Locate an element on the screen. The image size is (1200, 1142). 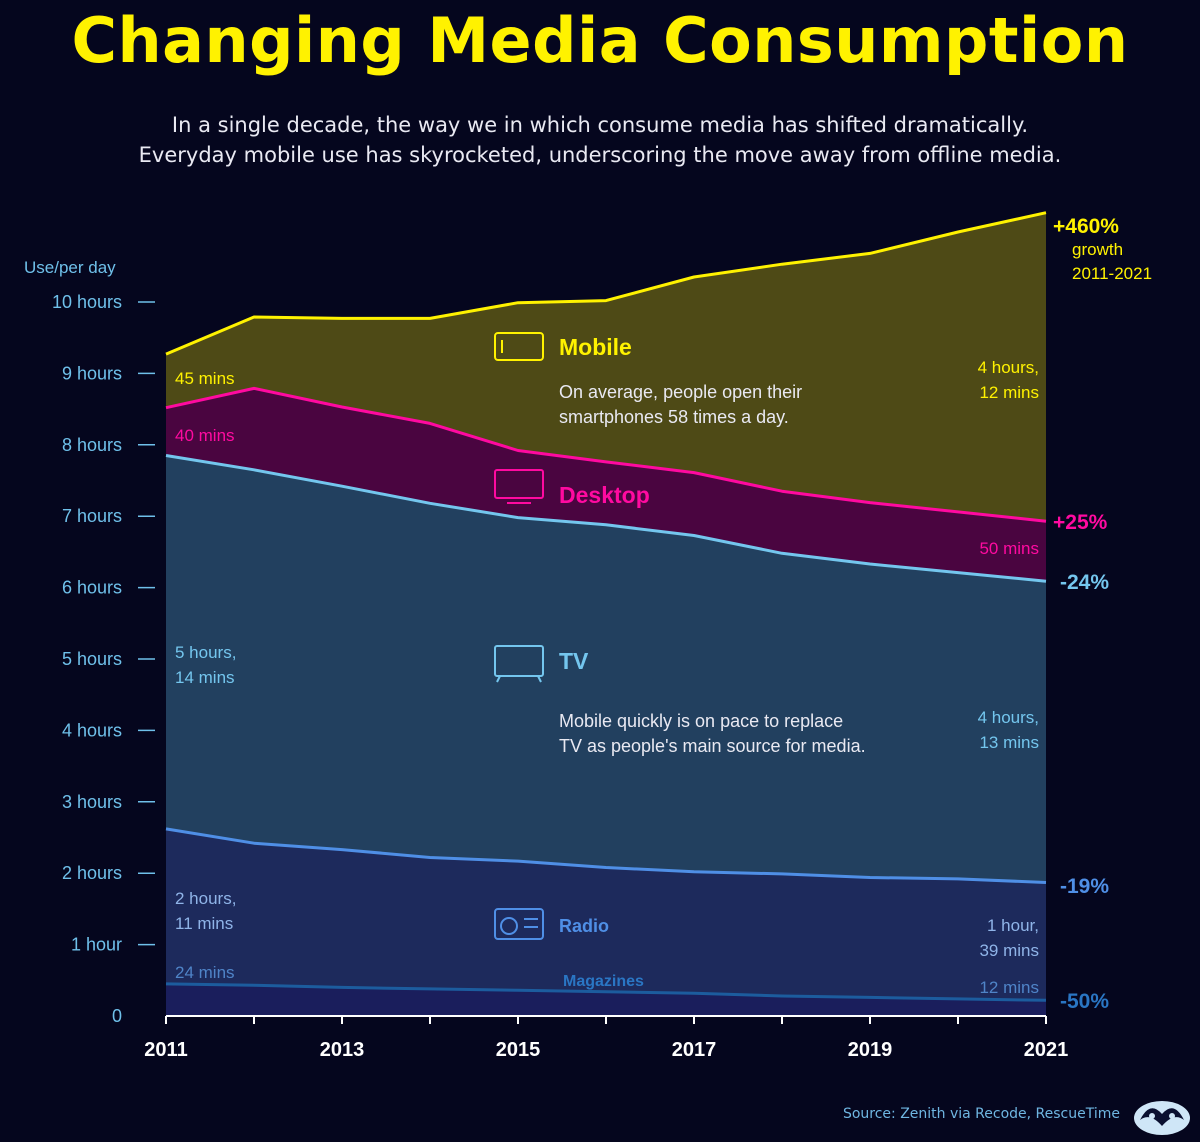
tv-icon is located at coordinates (519, 664).